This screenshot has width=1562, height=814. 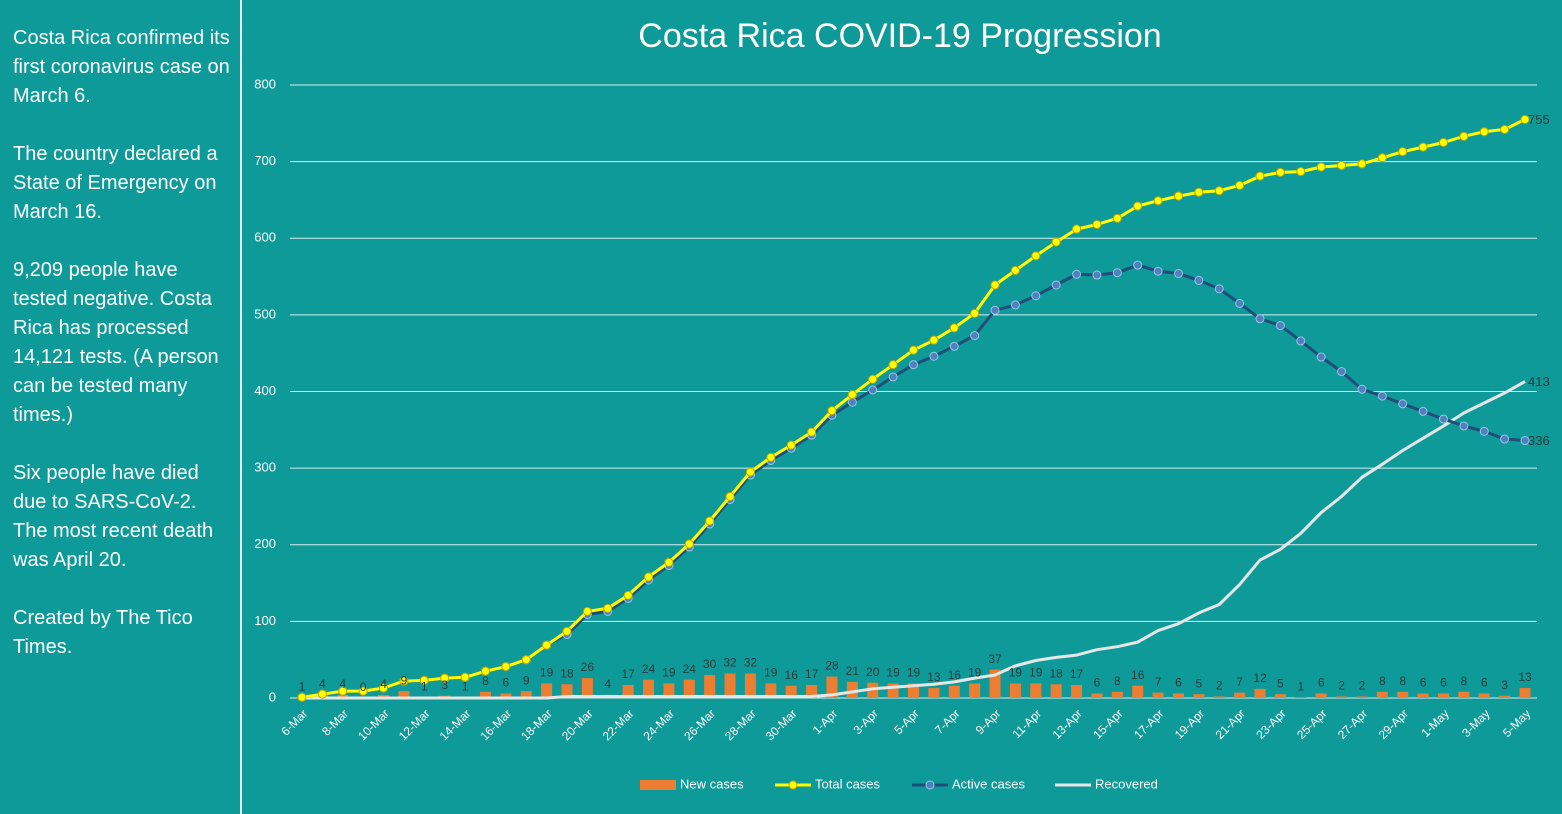 What do you see at coordinates (899, 36) in the screenshot?
I see `chart-title: Costa Rica COVID-19 Progression` at bounding box center [899, 36].